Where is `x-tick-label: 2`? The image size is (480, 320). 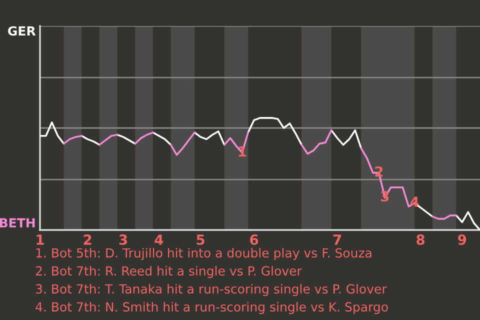
x-tick-label: 2 is located at coordinates (88, 239).